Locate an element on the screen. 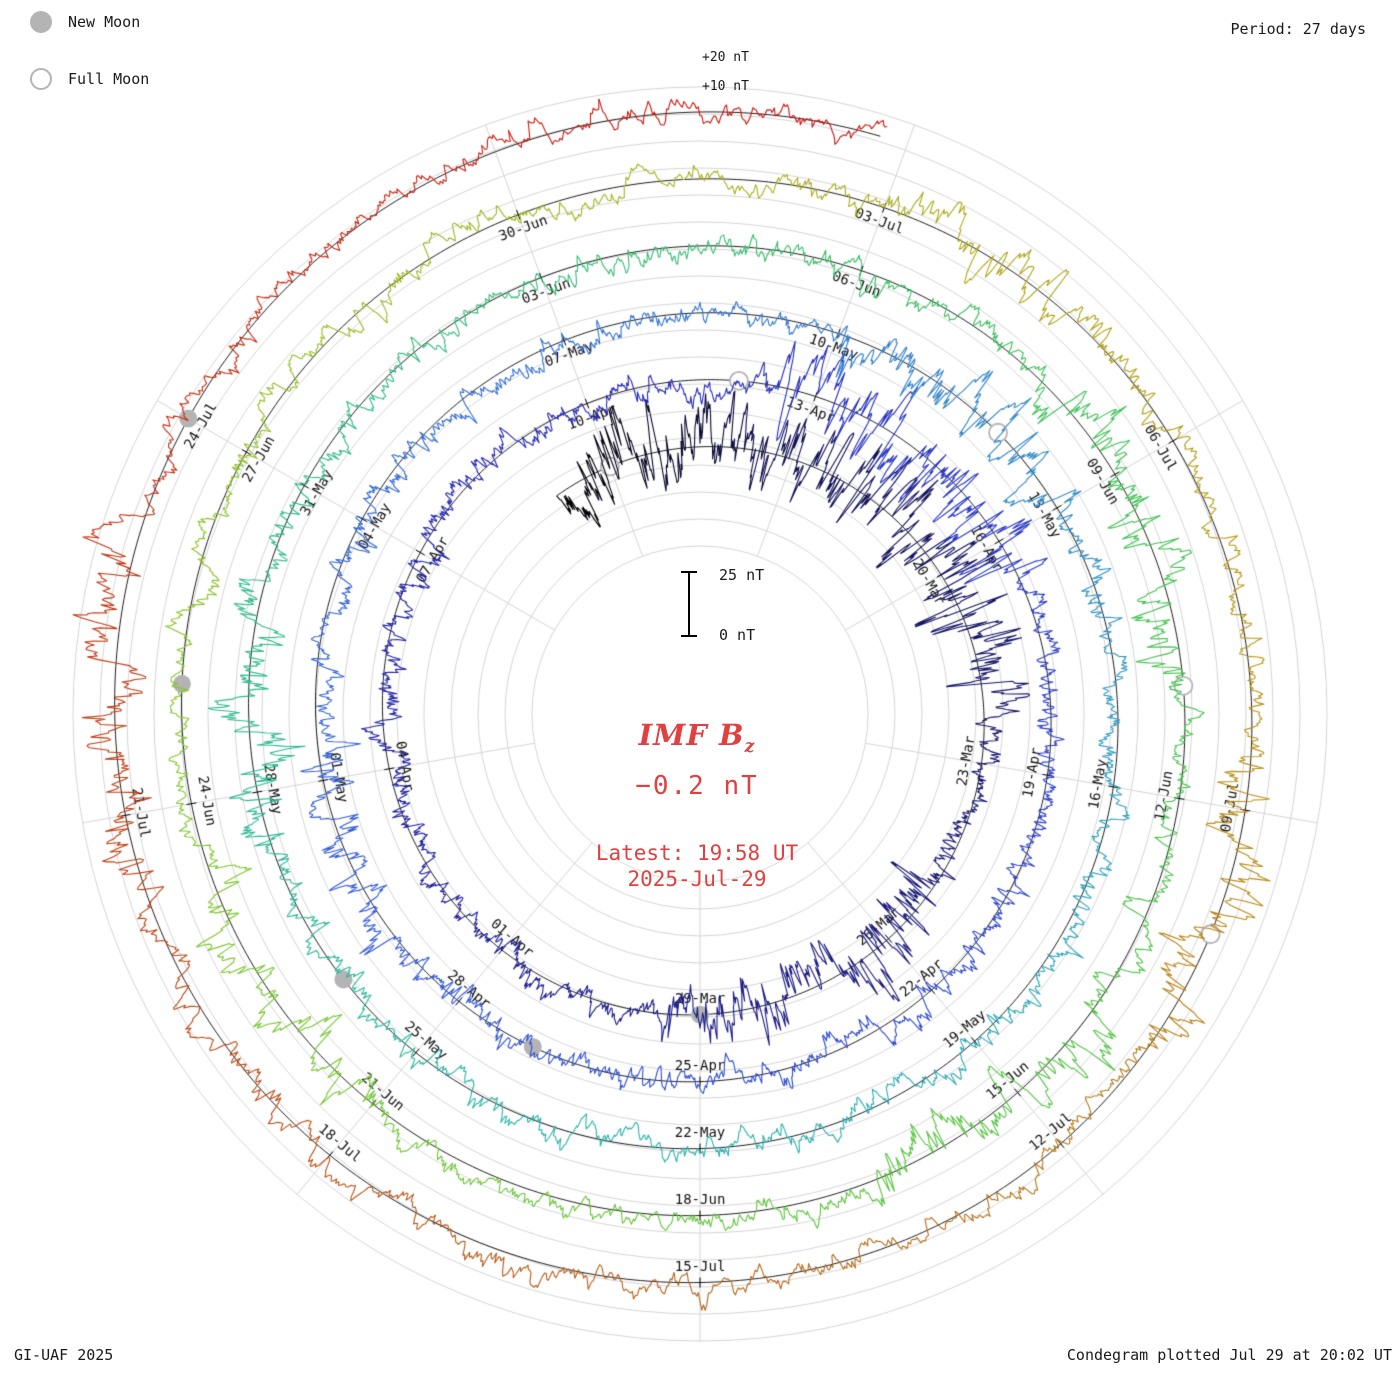  moon-legend: New Moon Full Moon is located at coordinates (89, 67).